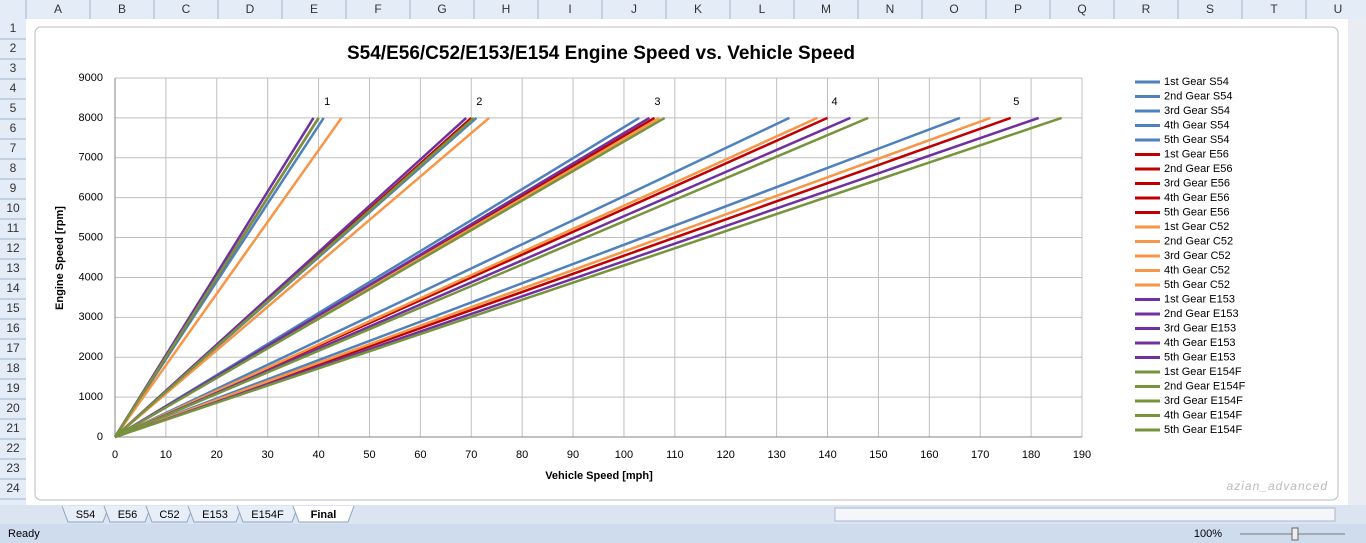  What do you see at coordinates (13, 168) in the screenshot?
I see `row-header: 8` at bounding box center [13, 168].